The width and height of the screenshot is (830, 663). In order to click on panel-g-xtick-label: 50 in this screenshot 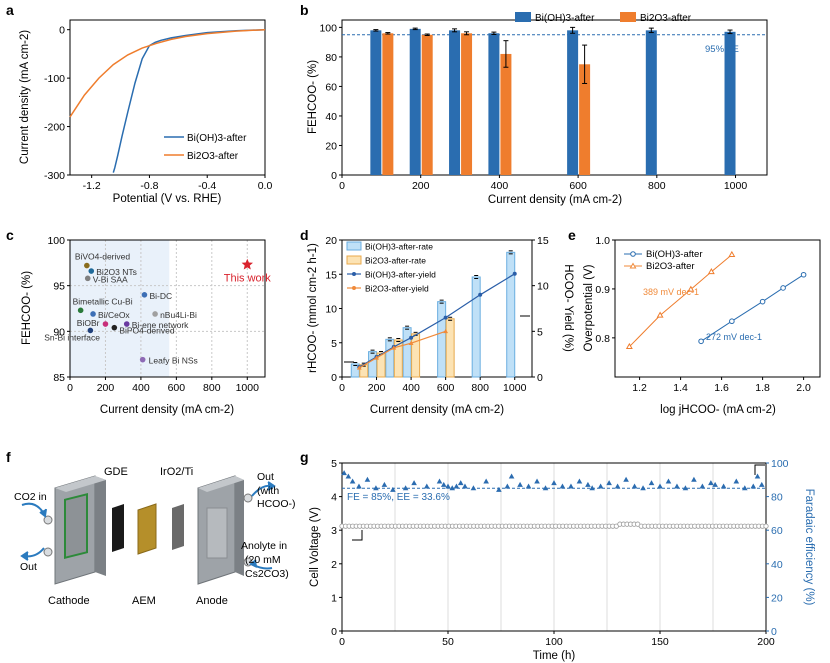, I will do `click(448, 642)`.